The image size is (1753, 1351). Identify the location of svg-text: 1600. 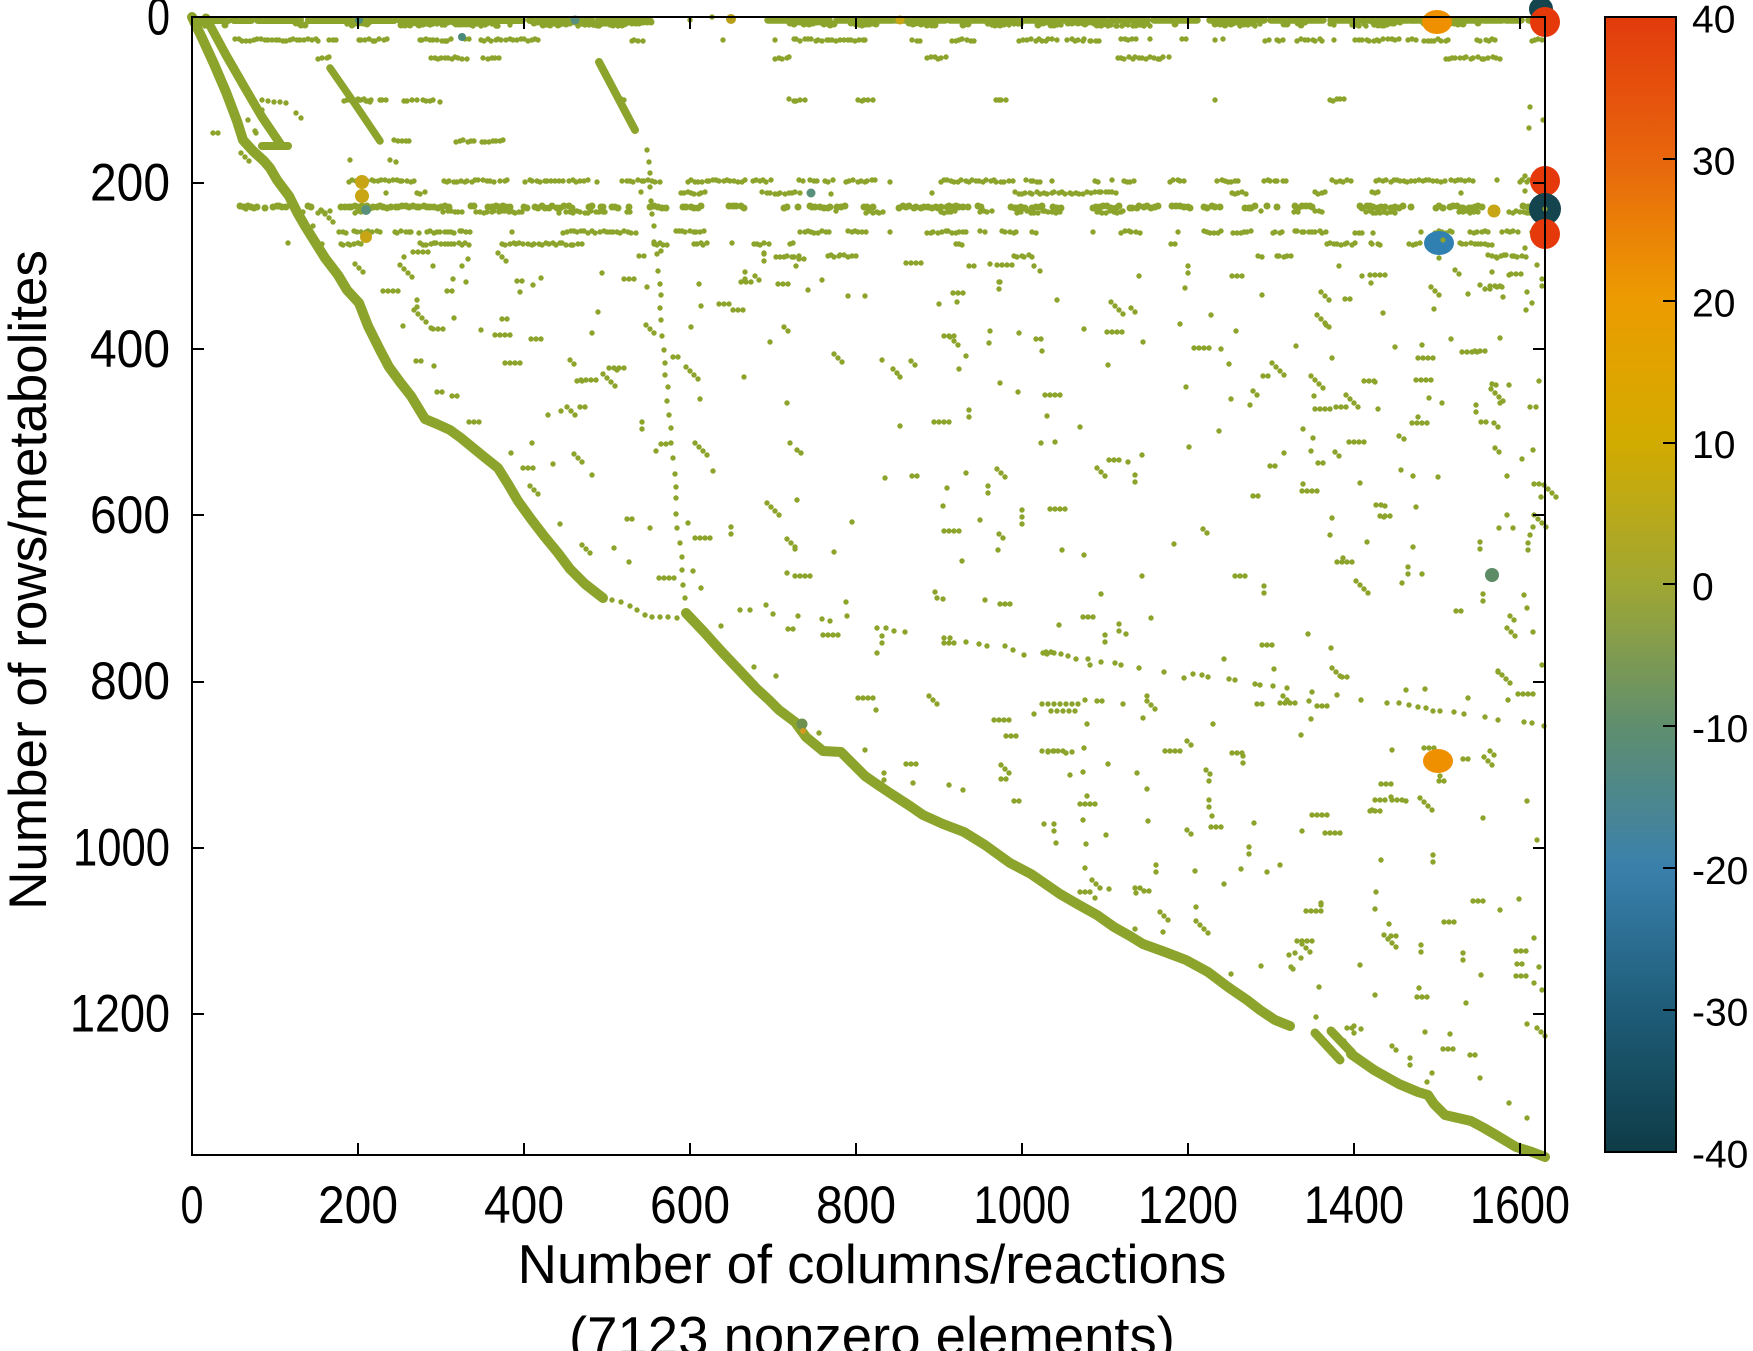
(1520, 1205).